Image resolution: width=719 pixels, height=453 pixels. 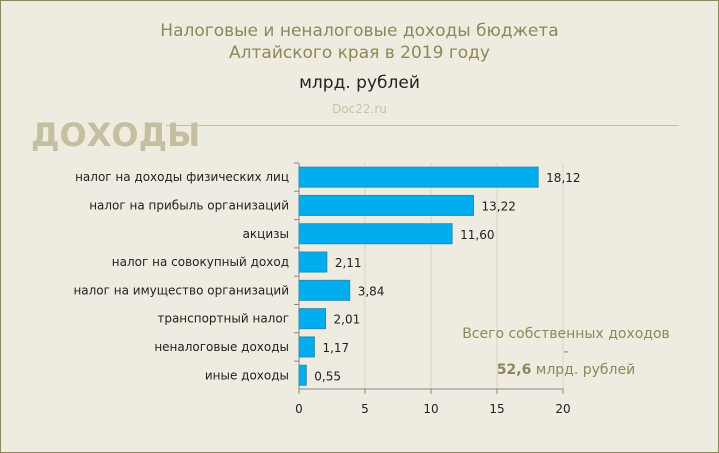 I want to click on value-label: 0,55, so click(x=327, y=376).